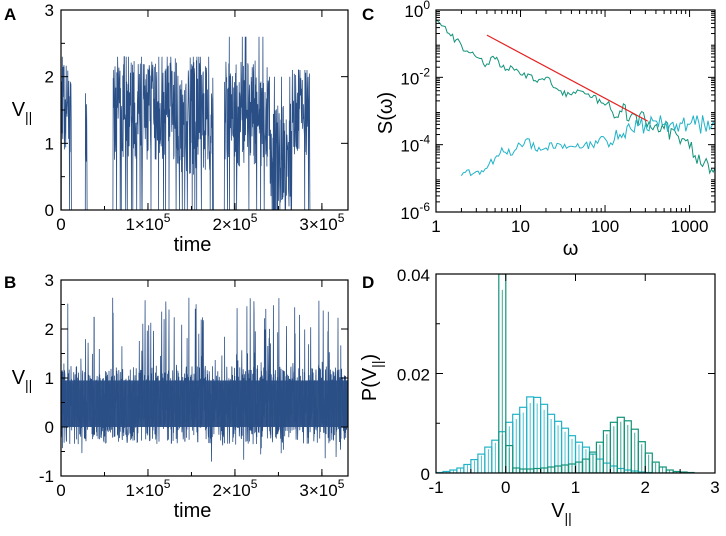  I want to click on x-tick-label: 1000, so click(690, 226).